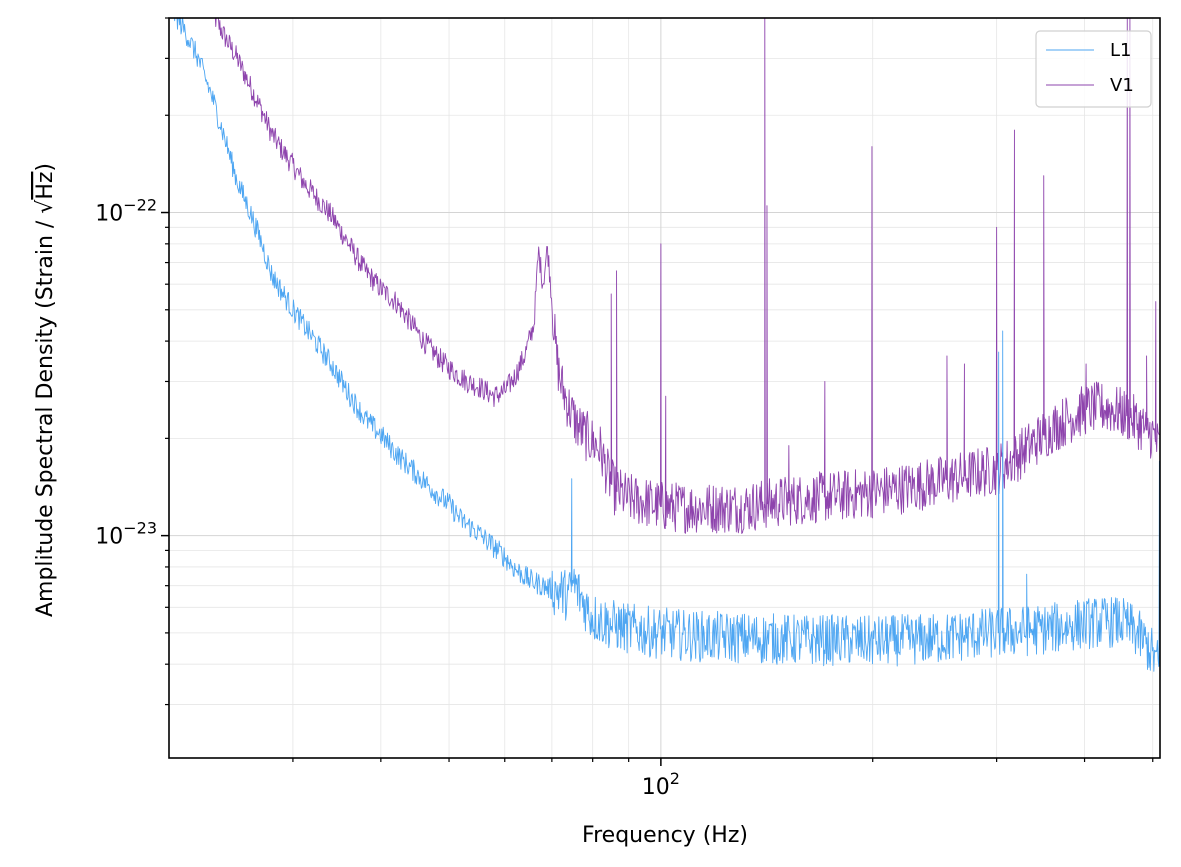  Describe the element at coordinates (126, 534) in the screenshot. I see `y-tick-label: 10−23` at that location.